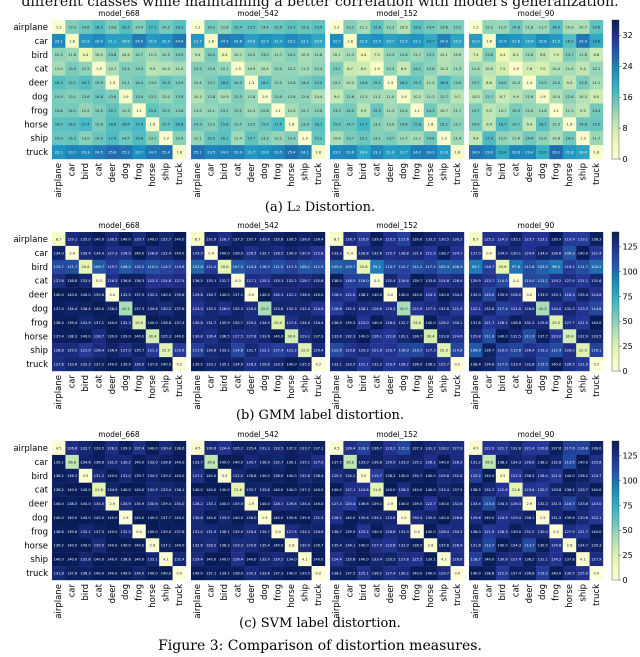  Describe the element at coordinates (596, 83) in the screenshot. I see `cell-label: 11.1` at that location.